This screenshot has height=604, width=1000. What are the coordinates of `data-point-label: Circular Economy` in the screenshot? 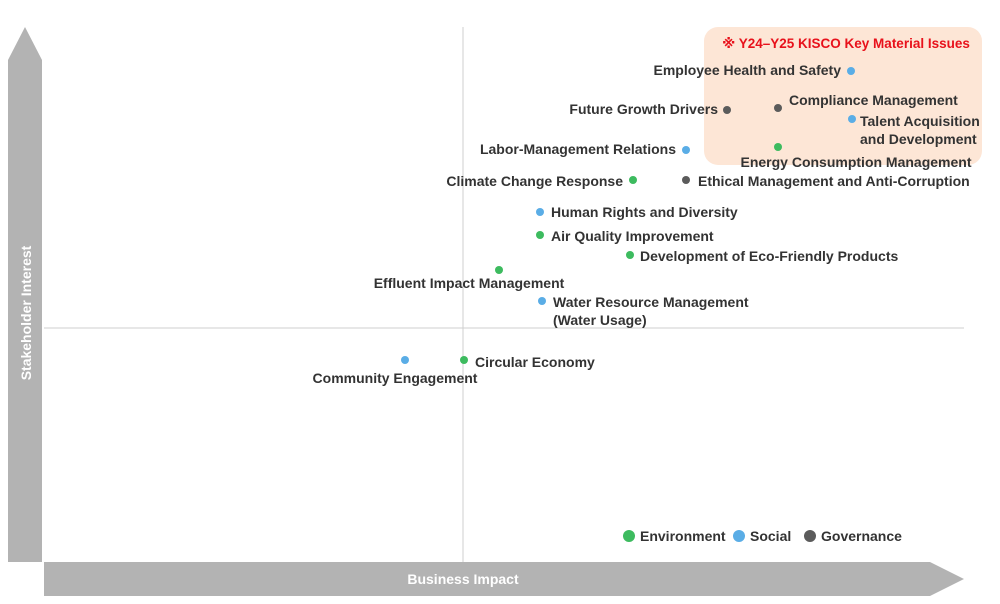 It's located at (535, 362).